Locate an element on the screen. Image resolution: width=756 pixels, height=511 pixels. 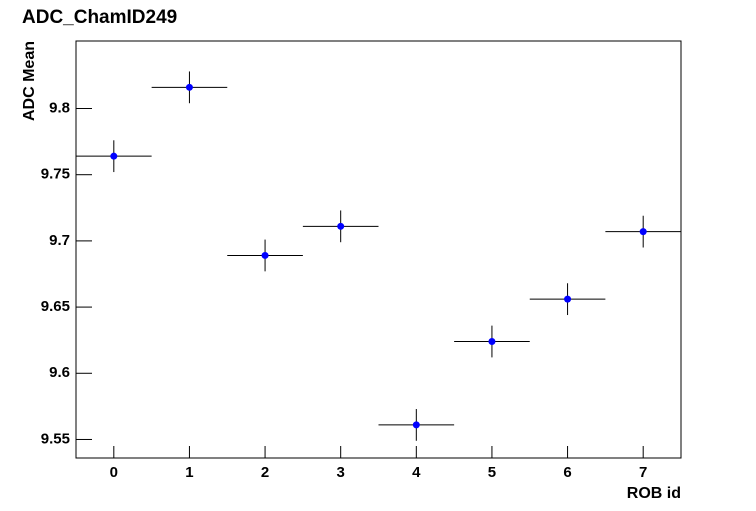
y-tick-label: 9.75 is located at coordinates (55, 174).